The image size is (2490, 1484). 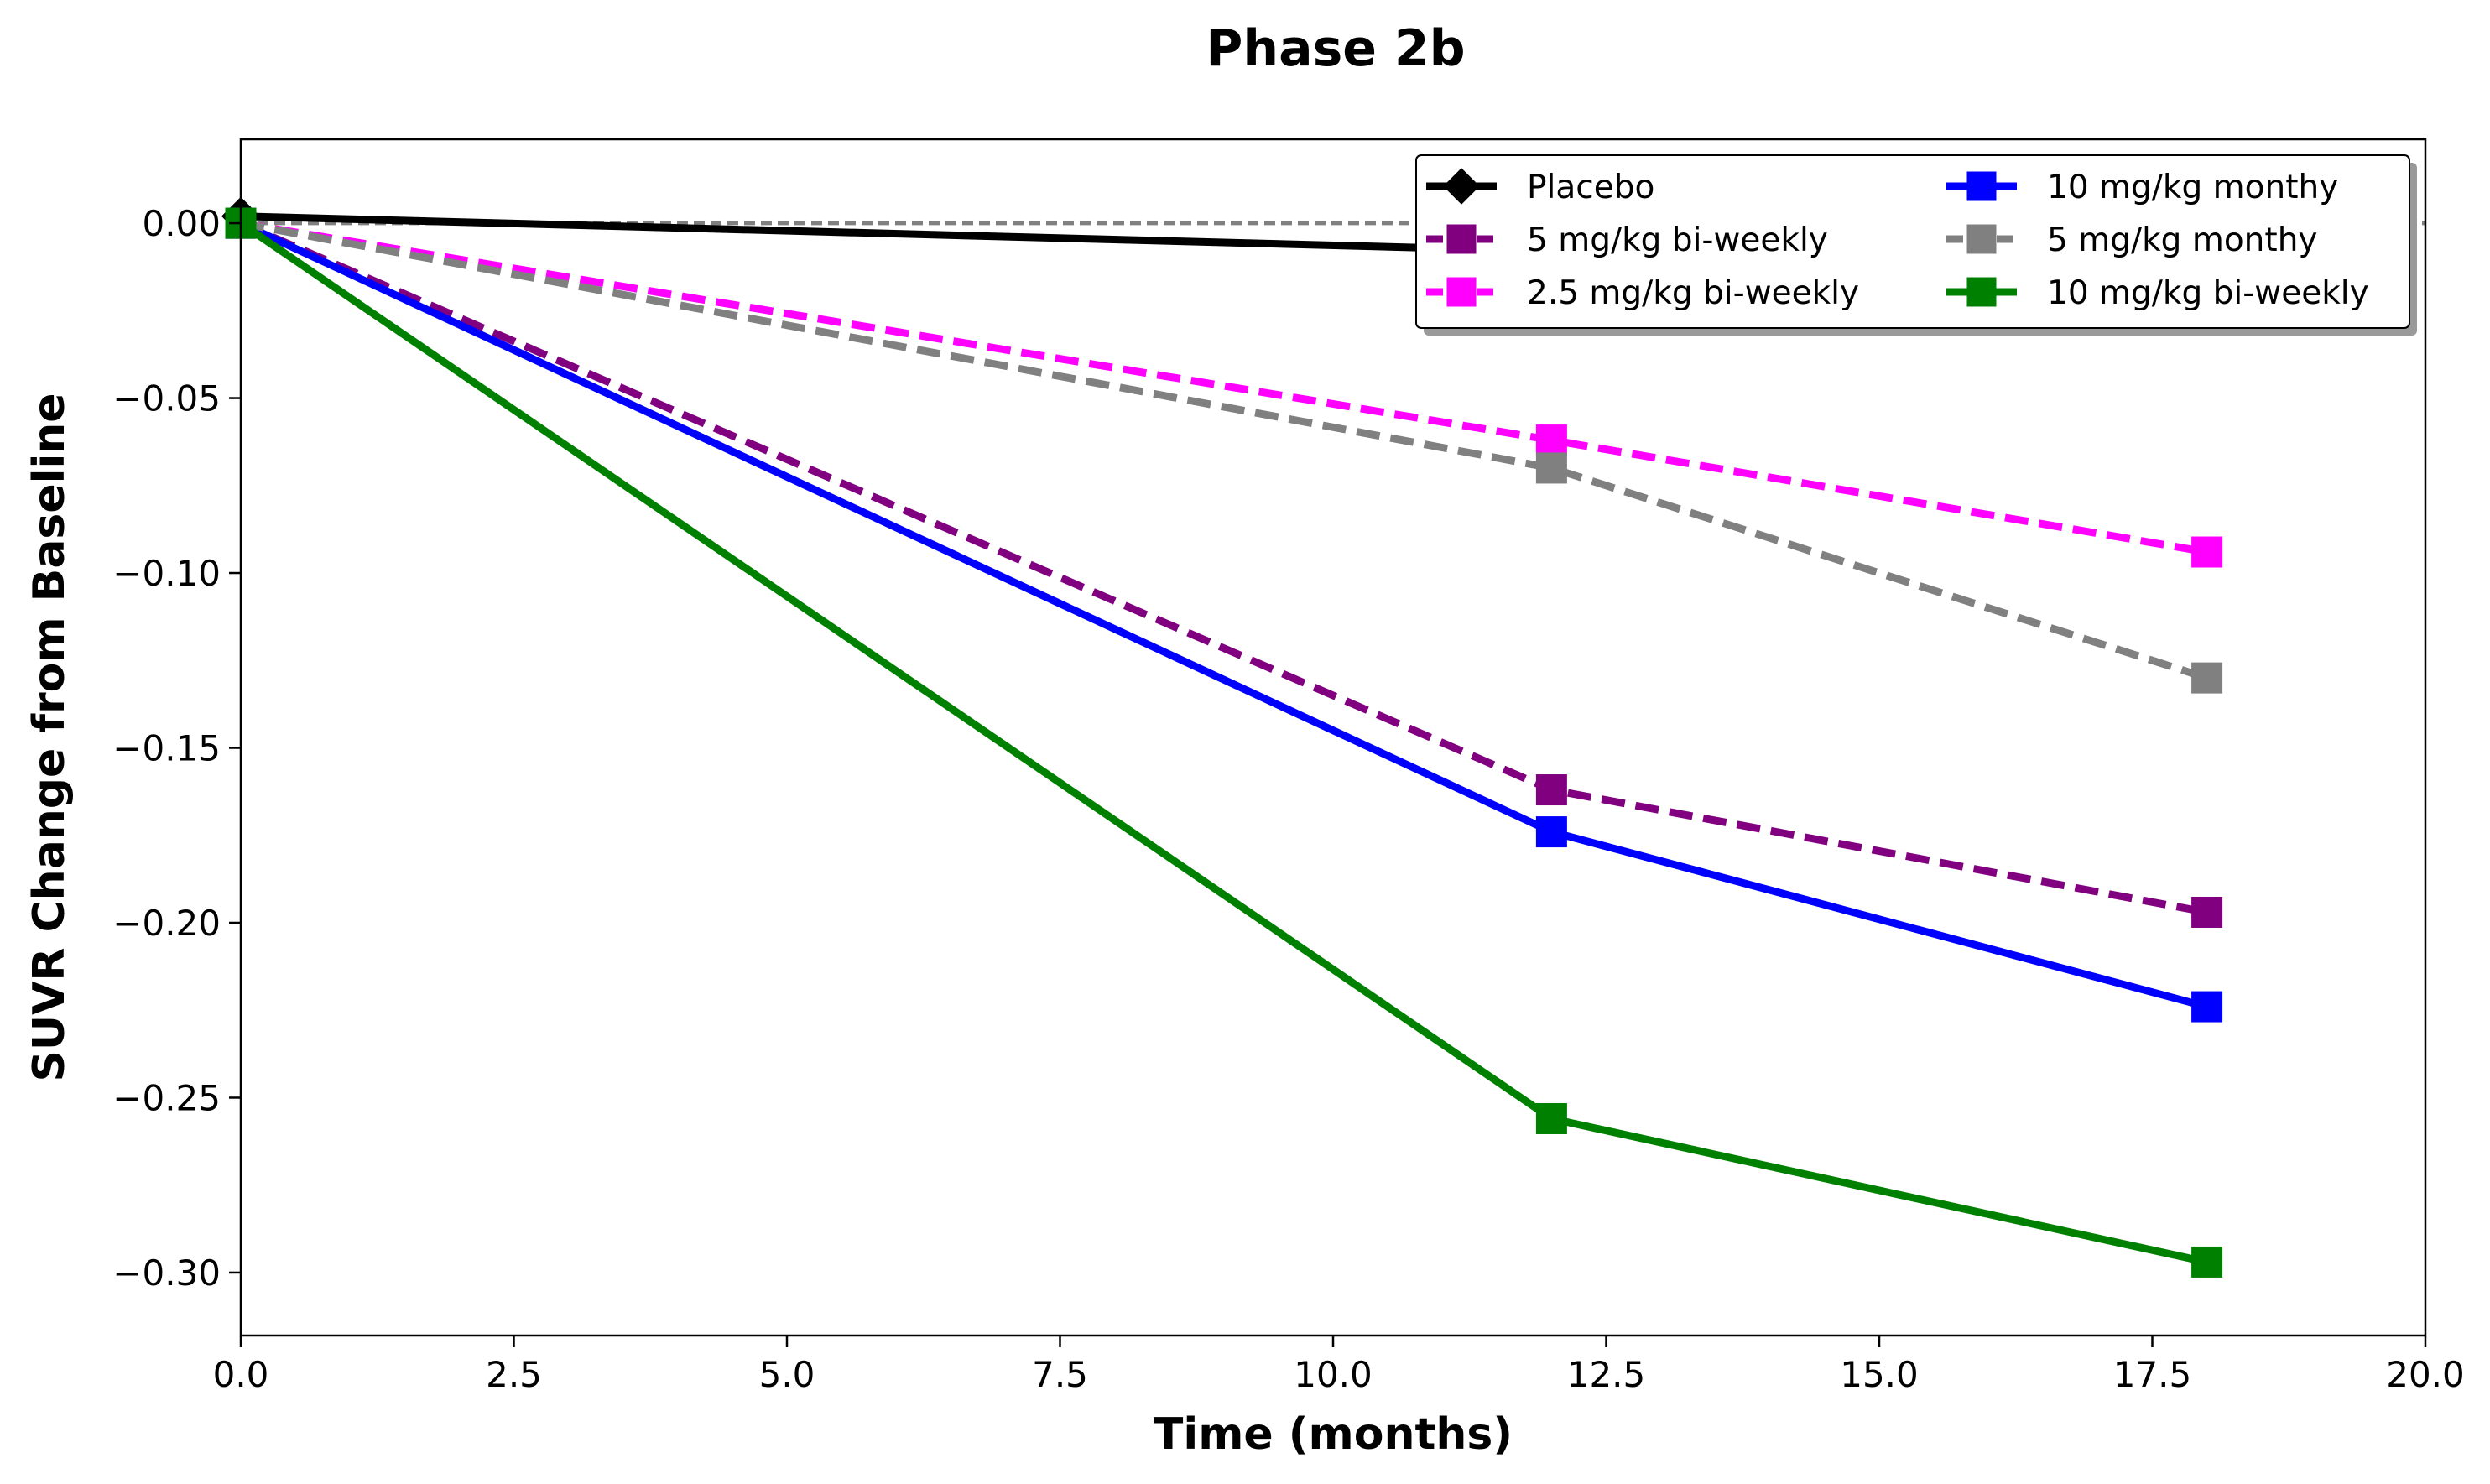 I want to click on legend-item-10-mg-kg-bi-weekly: 10 mg/kg bi-weekly, so click(x=2158, y=293).